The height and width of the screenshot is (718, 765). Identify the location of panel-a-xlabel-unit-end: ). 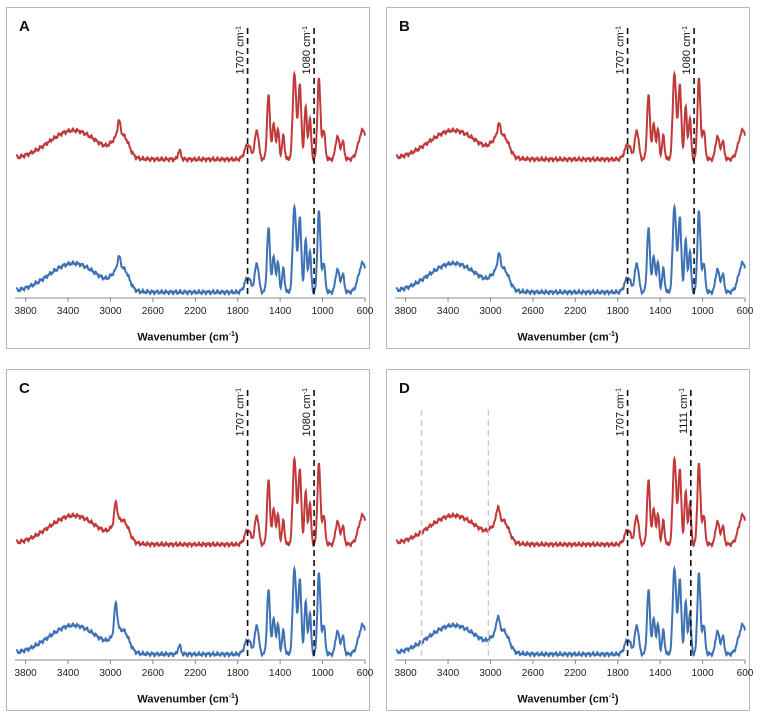
(236, 337).